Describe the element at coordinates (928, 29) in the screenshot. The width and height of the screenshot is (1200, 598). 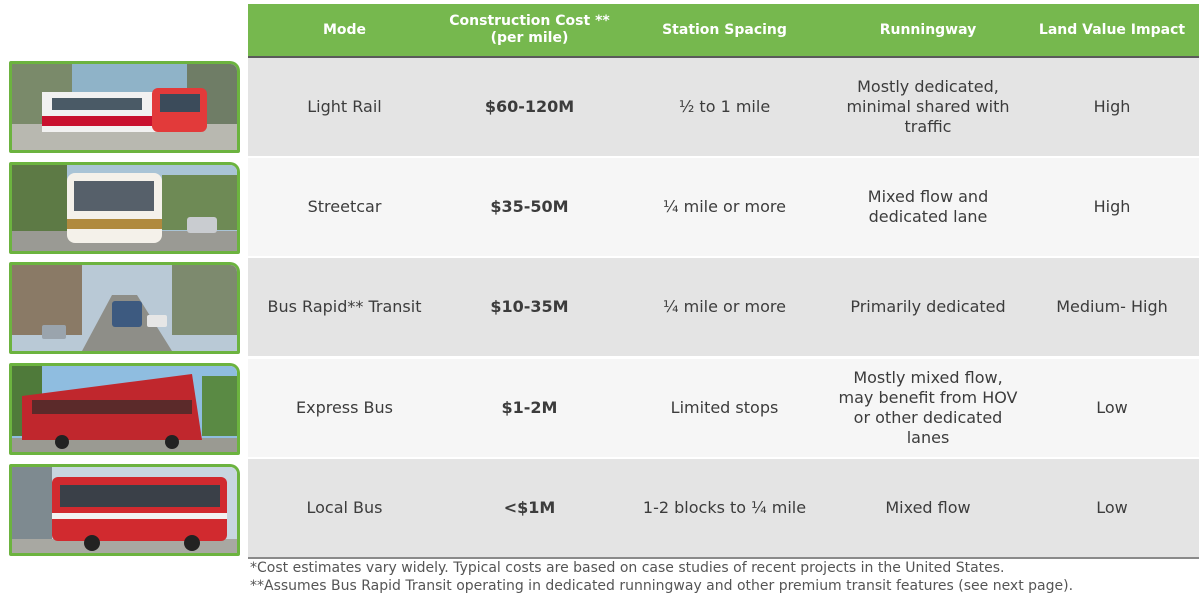
I see `header-runningway: Runningway` at that location.